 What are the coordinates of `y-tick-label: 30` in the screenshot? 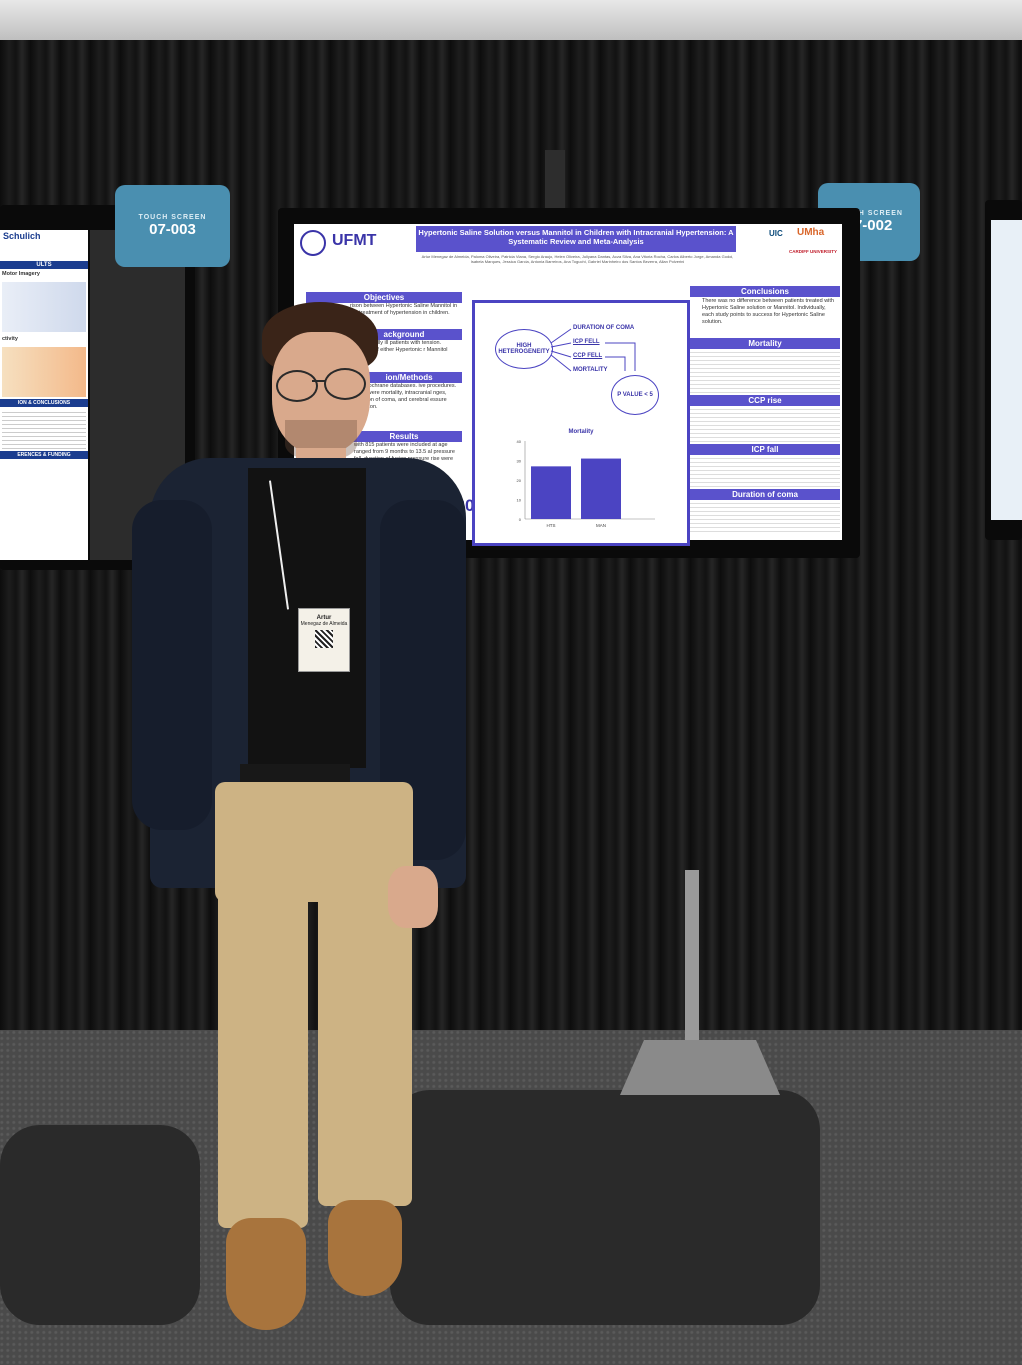 It's located at (519, 461).